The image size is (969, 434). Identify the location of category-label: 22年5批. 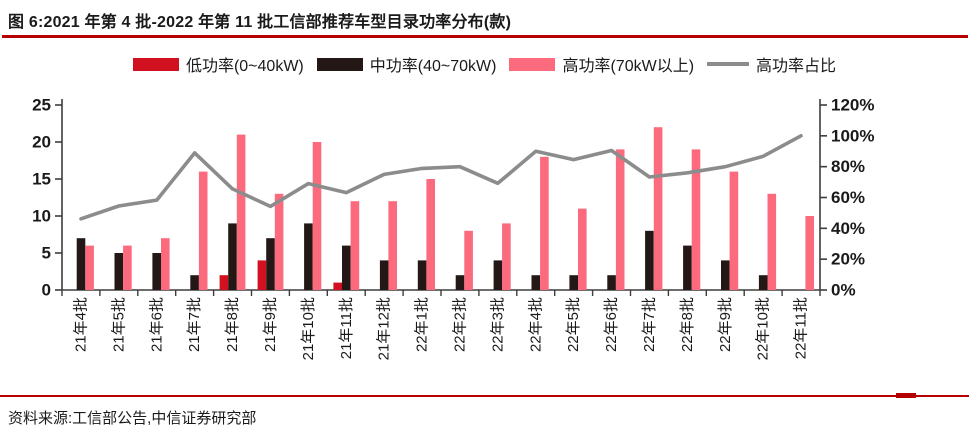
(573, 324).